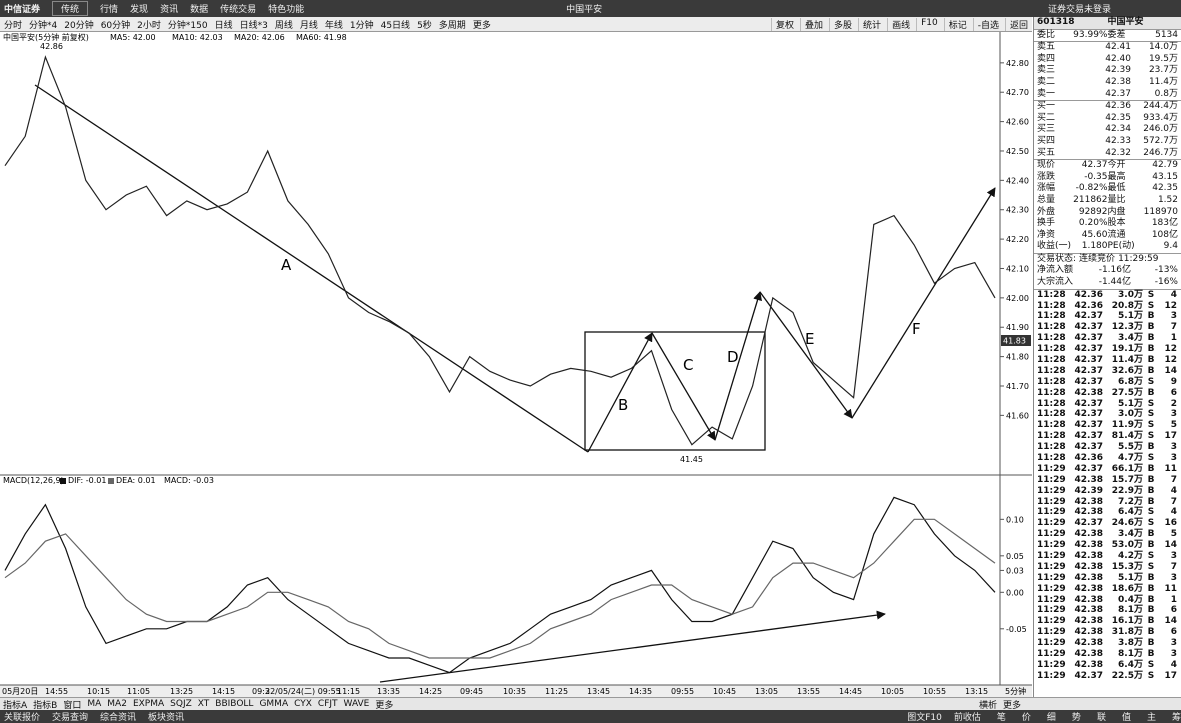  I want to click on trade-cell: 3, so click(1173, 414).